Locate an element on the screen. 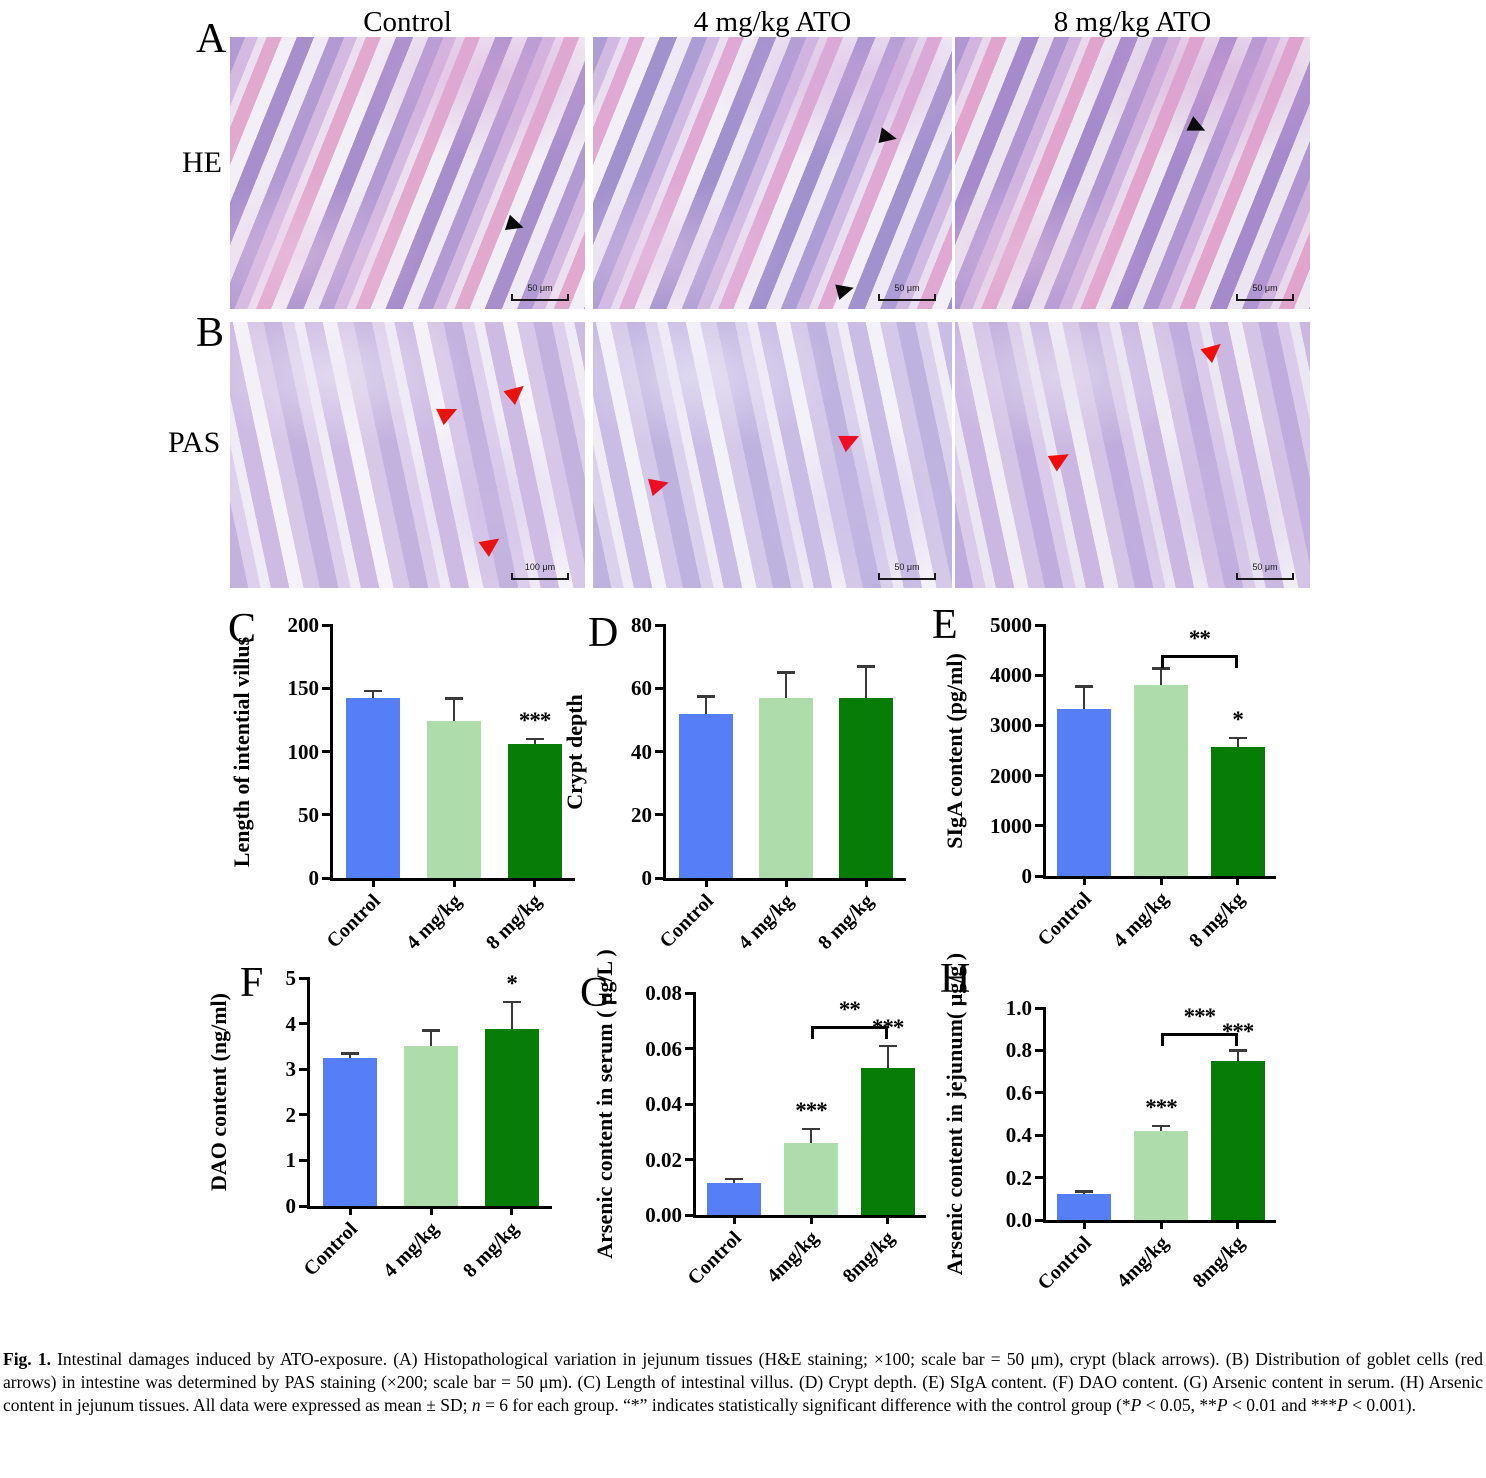  caption-segment: n is located at coordinates (476, 1405).